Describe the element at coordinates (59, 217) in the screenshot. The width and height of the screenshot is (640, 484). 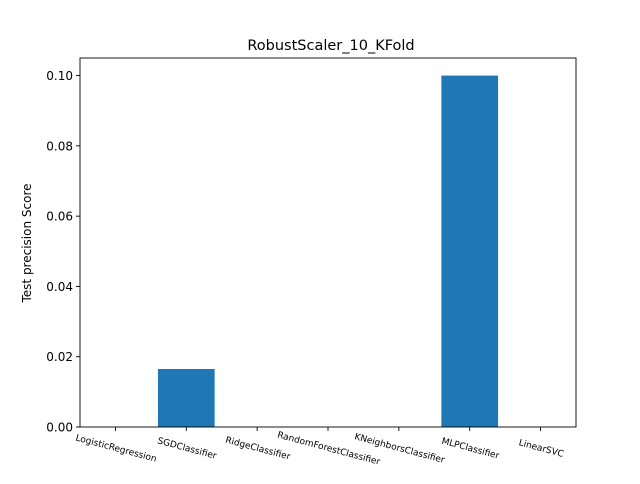
I see `y-tick-label: 0.06` at that location.